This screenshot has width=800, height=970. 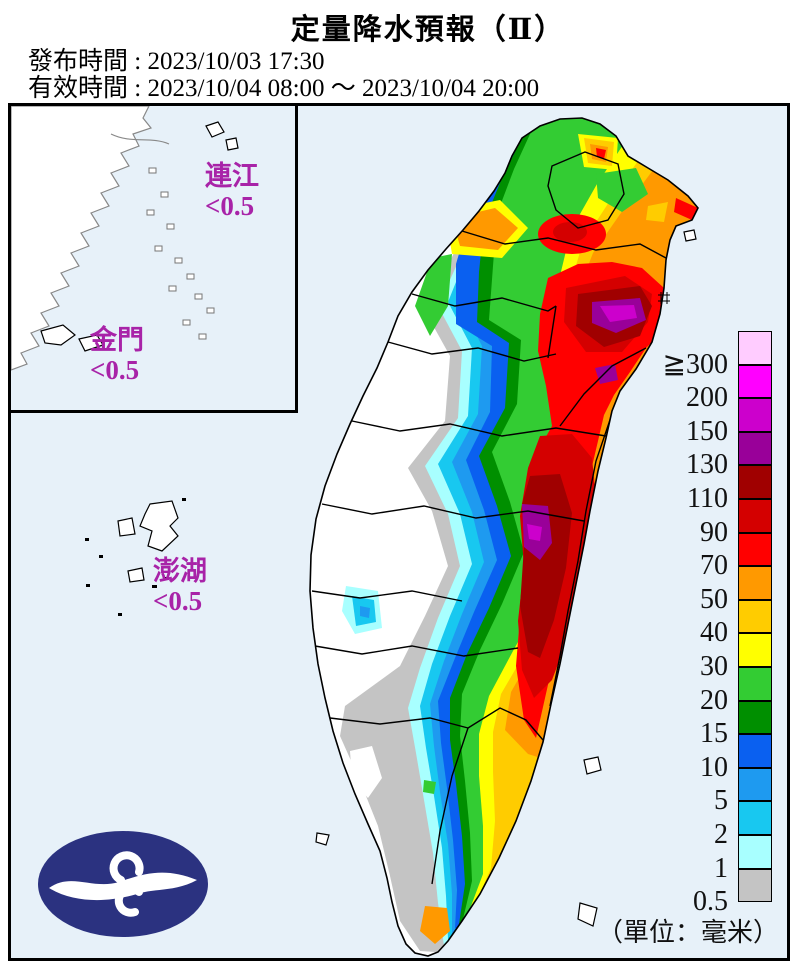 I want to click on legend-row: 15, so click(x=687, y=724).